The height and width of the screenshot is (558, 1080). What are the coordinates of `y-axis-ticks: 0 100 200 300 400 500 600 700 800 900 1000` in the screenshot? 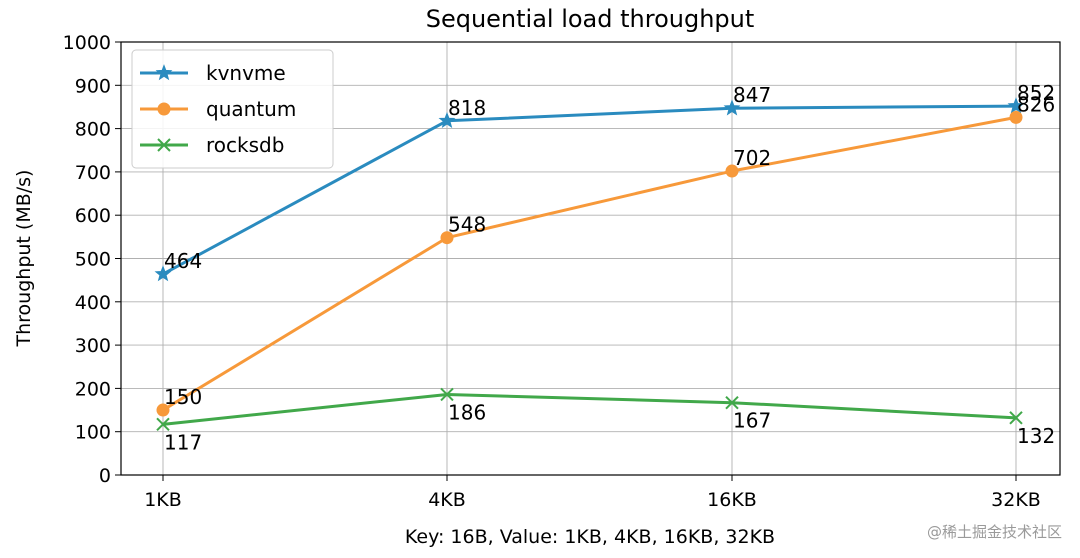 It's located at (92, 259).